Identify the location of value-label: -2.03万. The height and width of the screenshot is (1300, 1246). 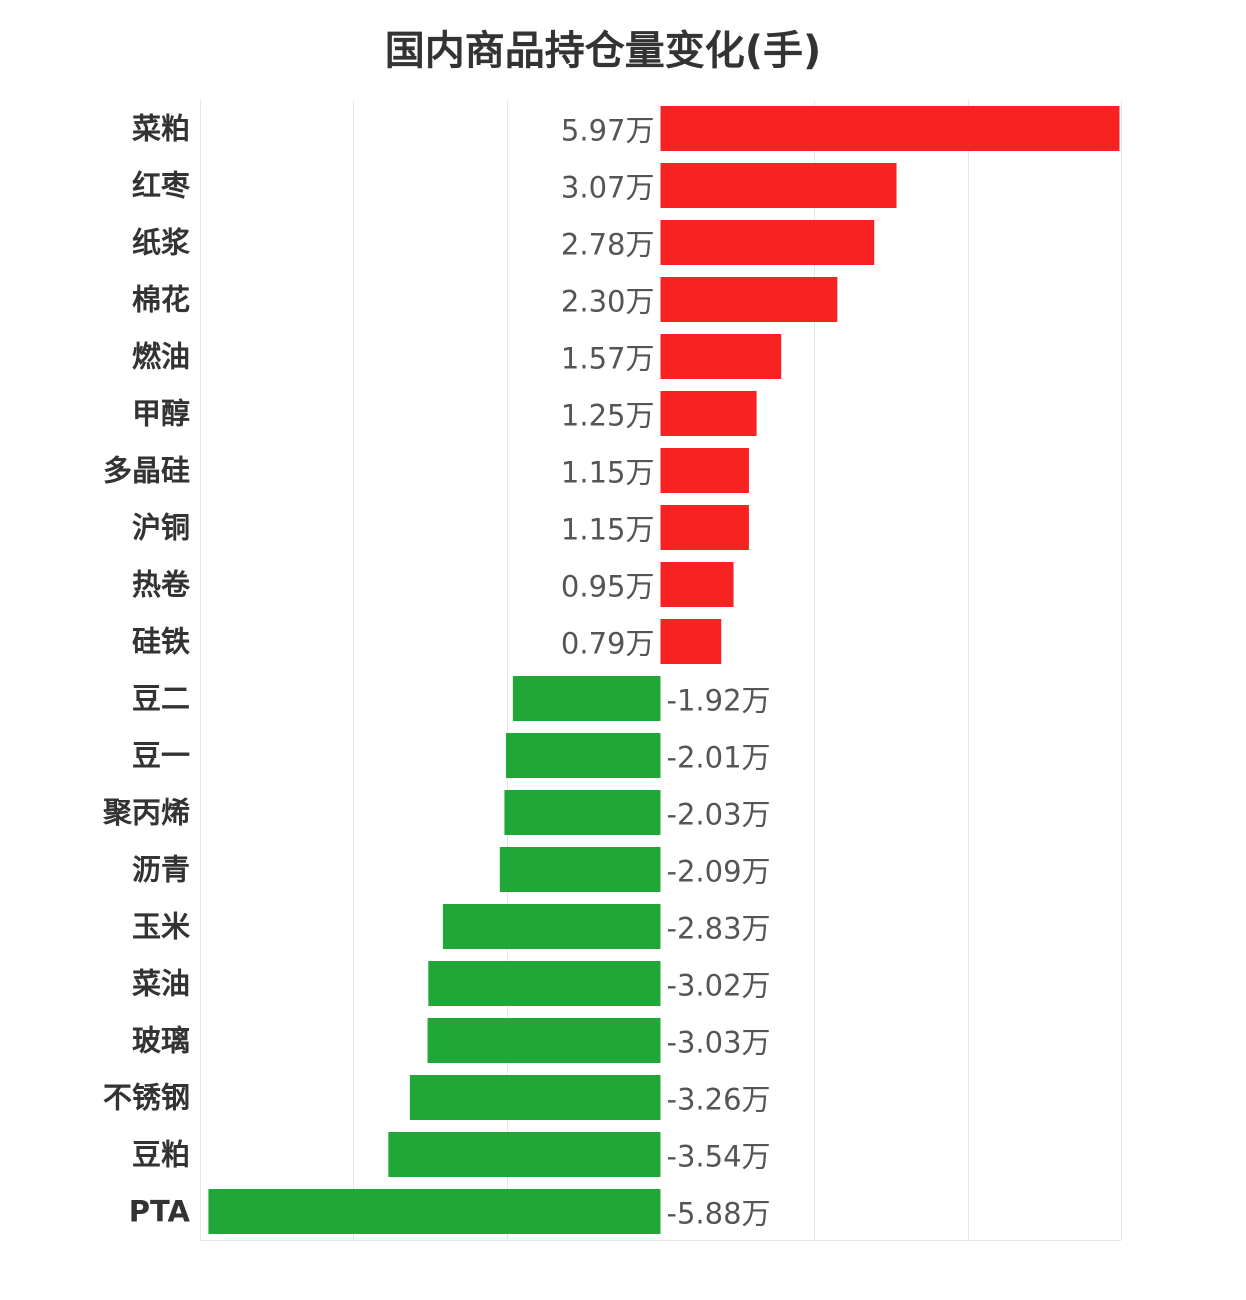
(719, 815).